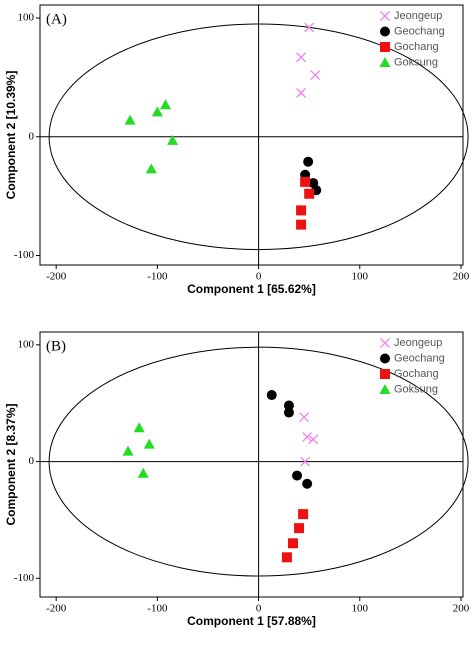 Image resolution: width=474 pixels, height=645 pixels. I want to click on panel-label: (A), so click(56, 19).